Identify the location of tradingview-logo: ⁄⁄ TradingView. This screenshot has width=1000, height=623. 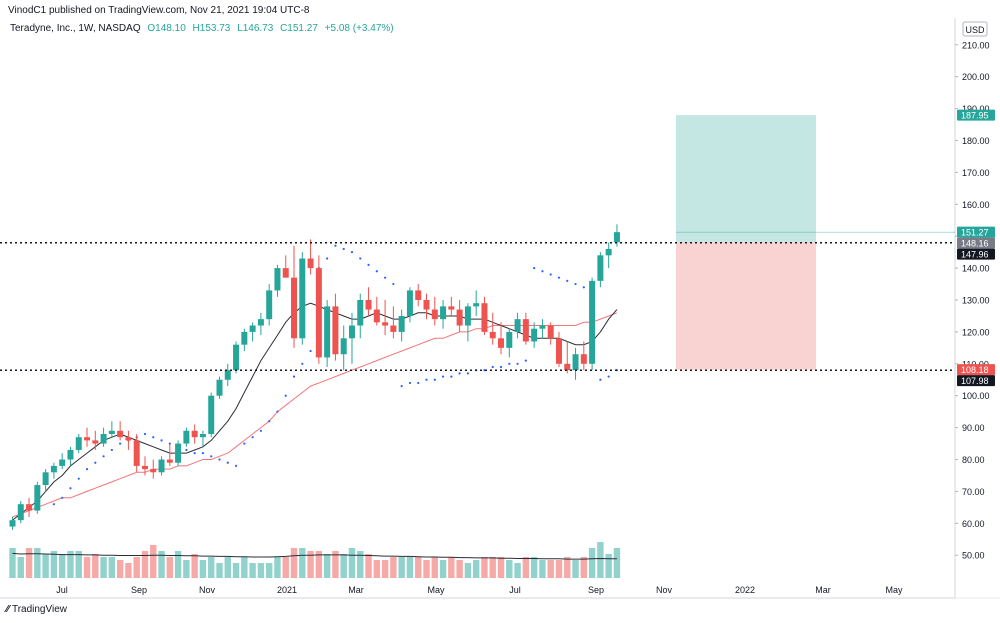
(36, 609).